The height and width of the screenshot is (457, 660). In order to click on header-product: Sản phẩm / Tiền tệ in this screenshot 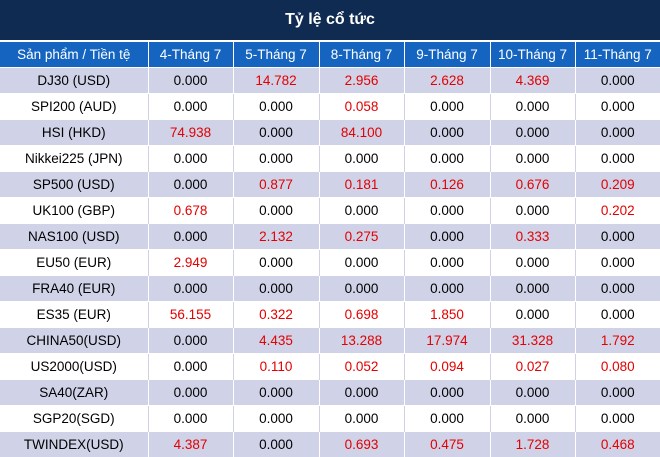, I will do `click(74, 54)`.